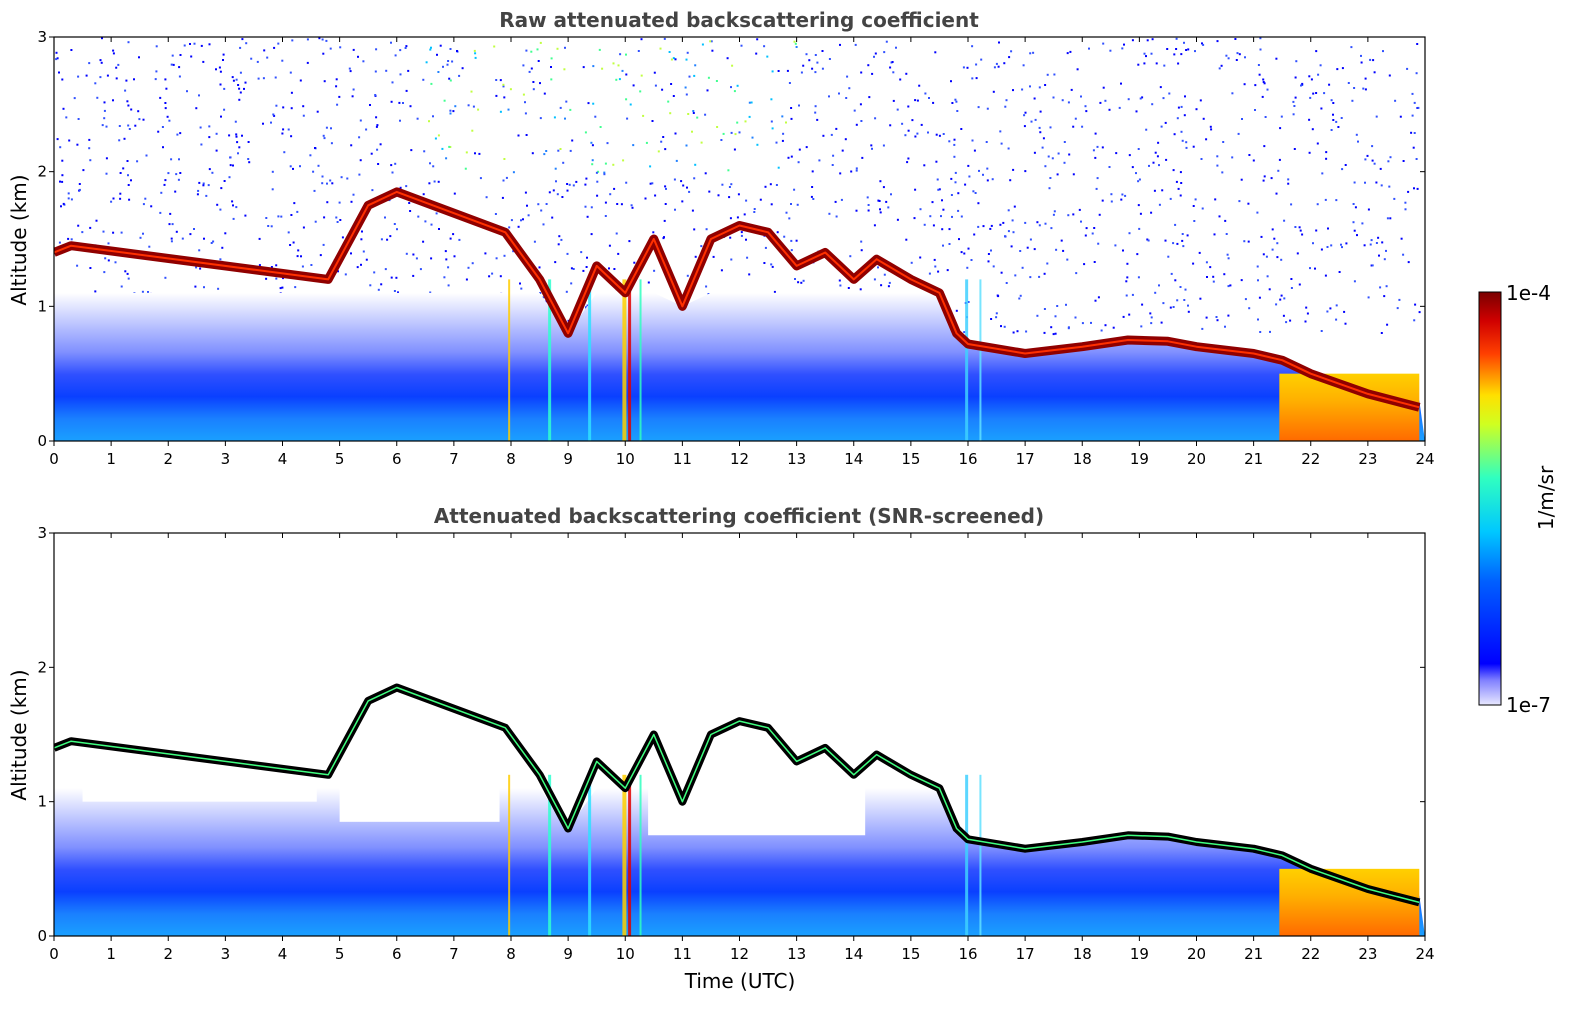  What do you see at coordinates (1196, 459) in the screenshot?
I see `x-tick-label: 20` at bounding box center [1196, 459].